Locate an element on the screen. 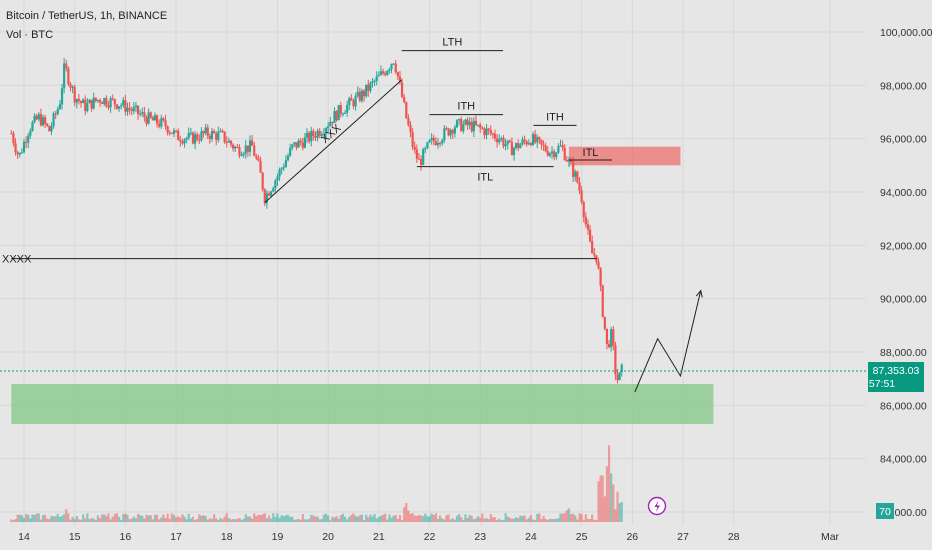  annotation-label: ITH is located at coordinates (555, 117).